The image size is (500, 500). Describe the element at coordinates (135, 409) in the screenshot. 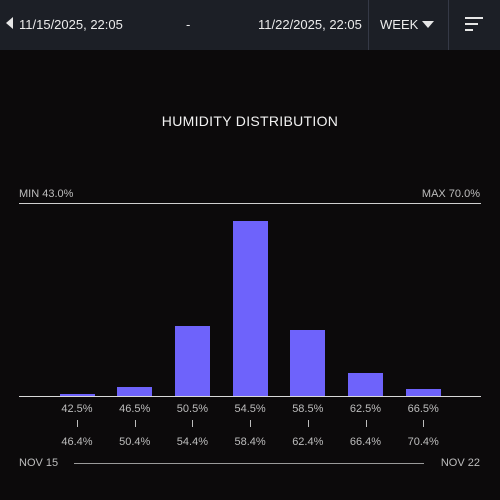

I see `bin-start-label: 46.5%` at that location.